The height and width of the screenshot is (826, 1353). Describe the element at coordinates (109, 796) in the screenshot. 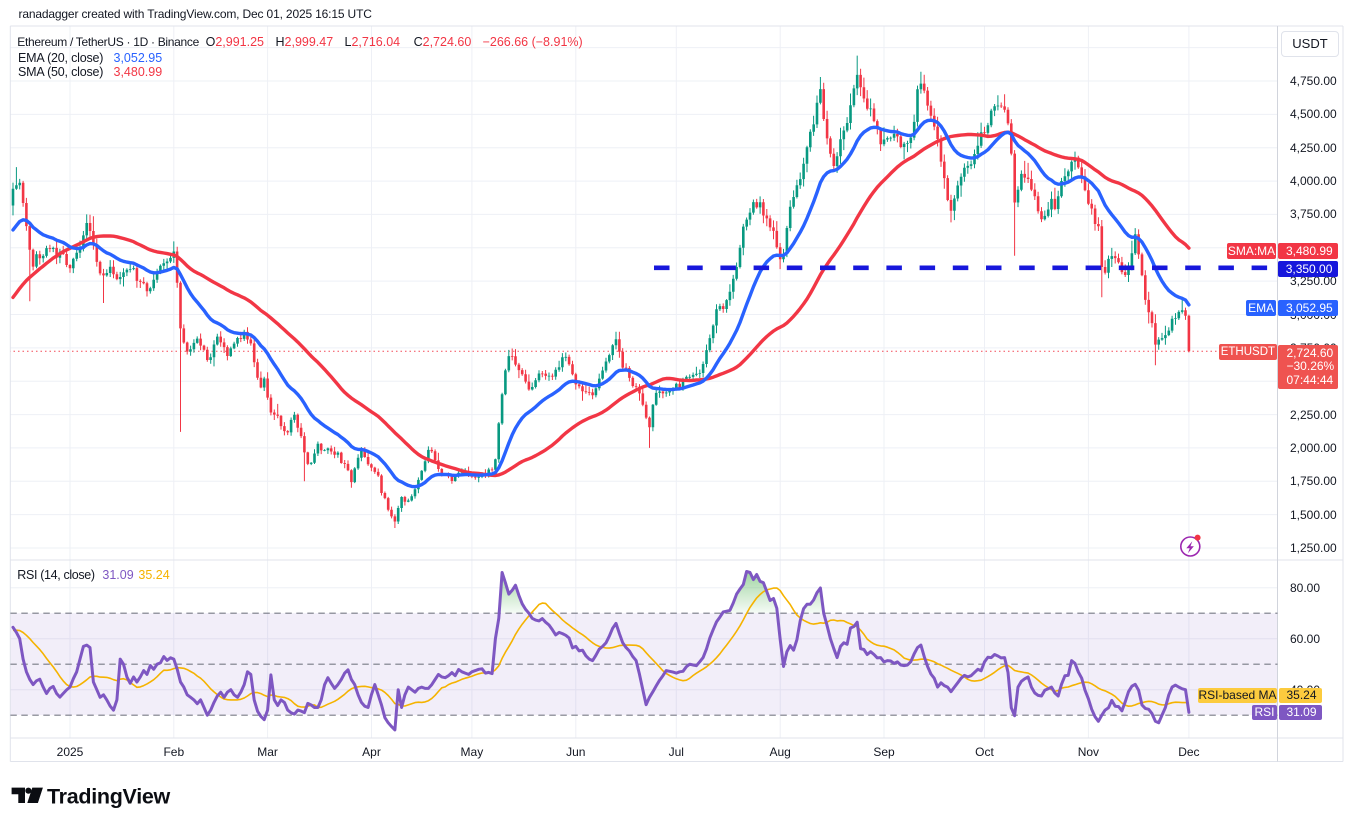

I see `svg-text: TradingView` at that location.